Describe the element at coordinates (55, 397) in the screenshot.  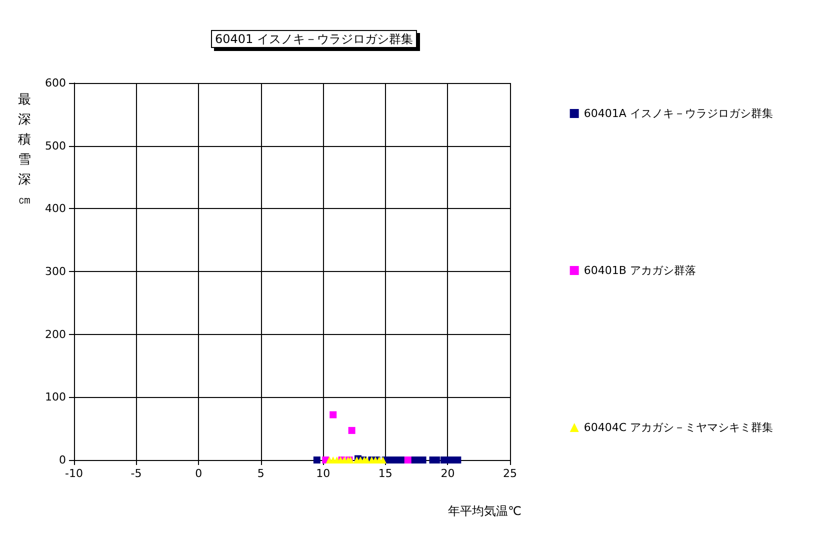
I see `y-tick-label: 100` at that location.